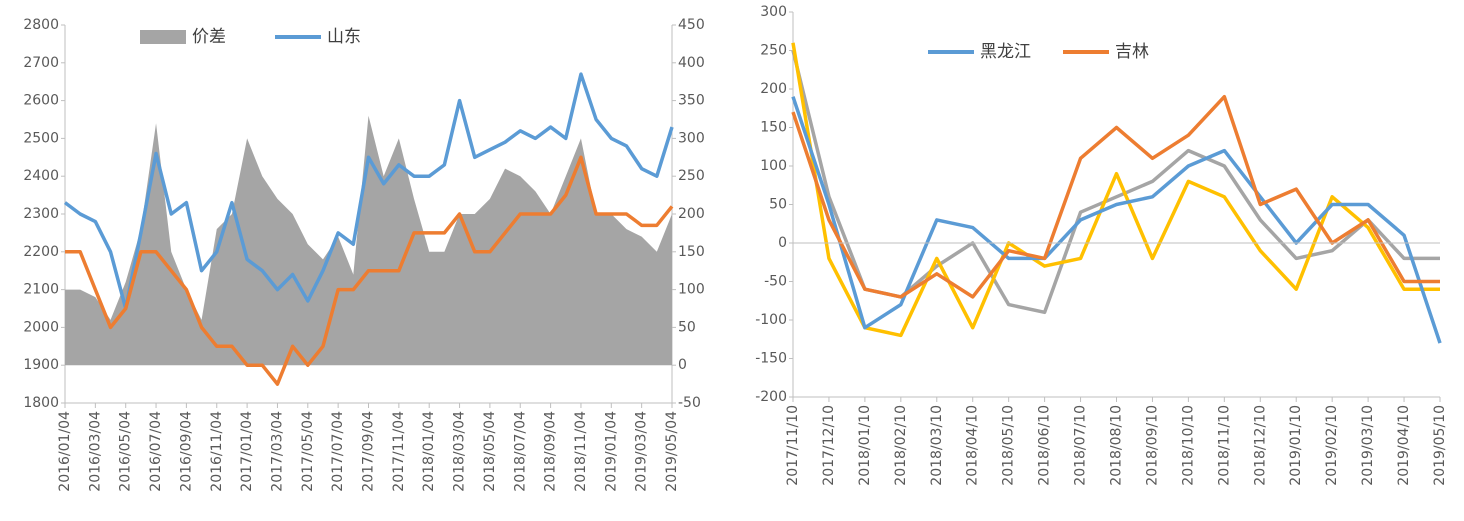  I want to click on x-tick-label: 2018/06/10, so click(1045, 445).